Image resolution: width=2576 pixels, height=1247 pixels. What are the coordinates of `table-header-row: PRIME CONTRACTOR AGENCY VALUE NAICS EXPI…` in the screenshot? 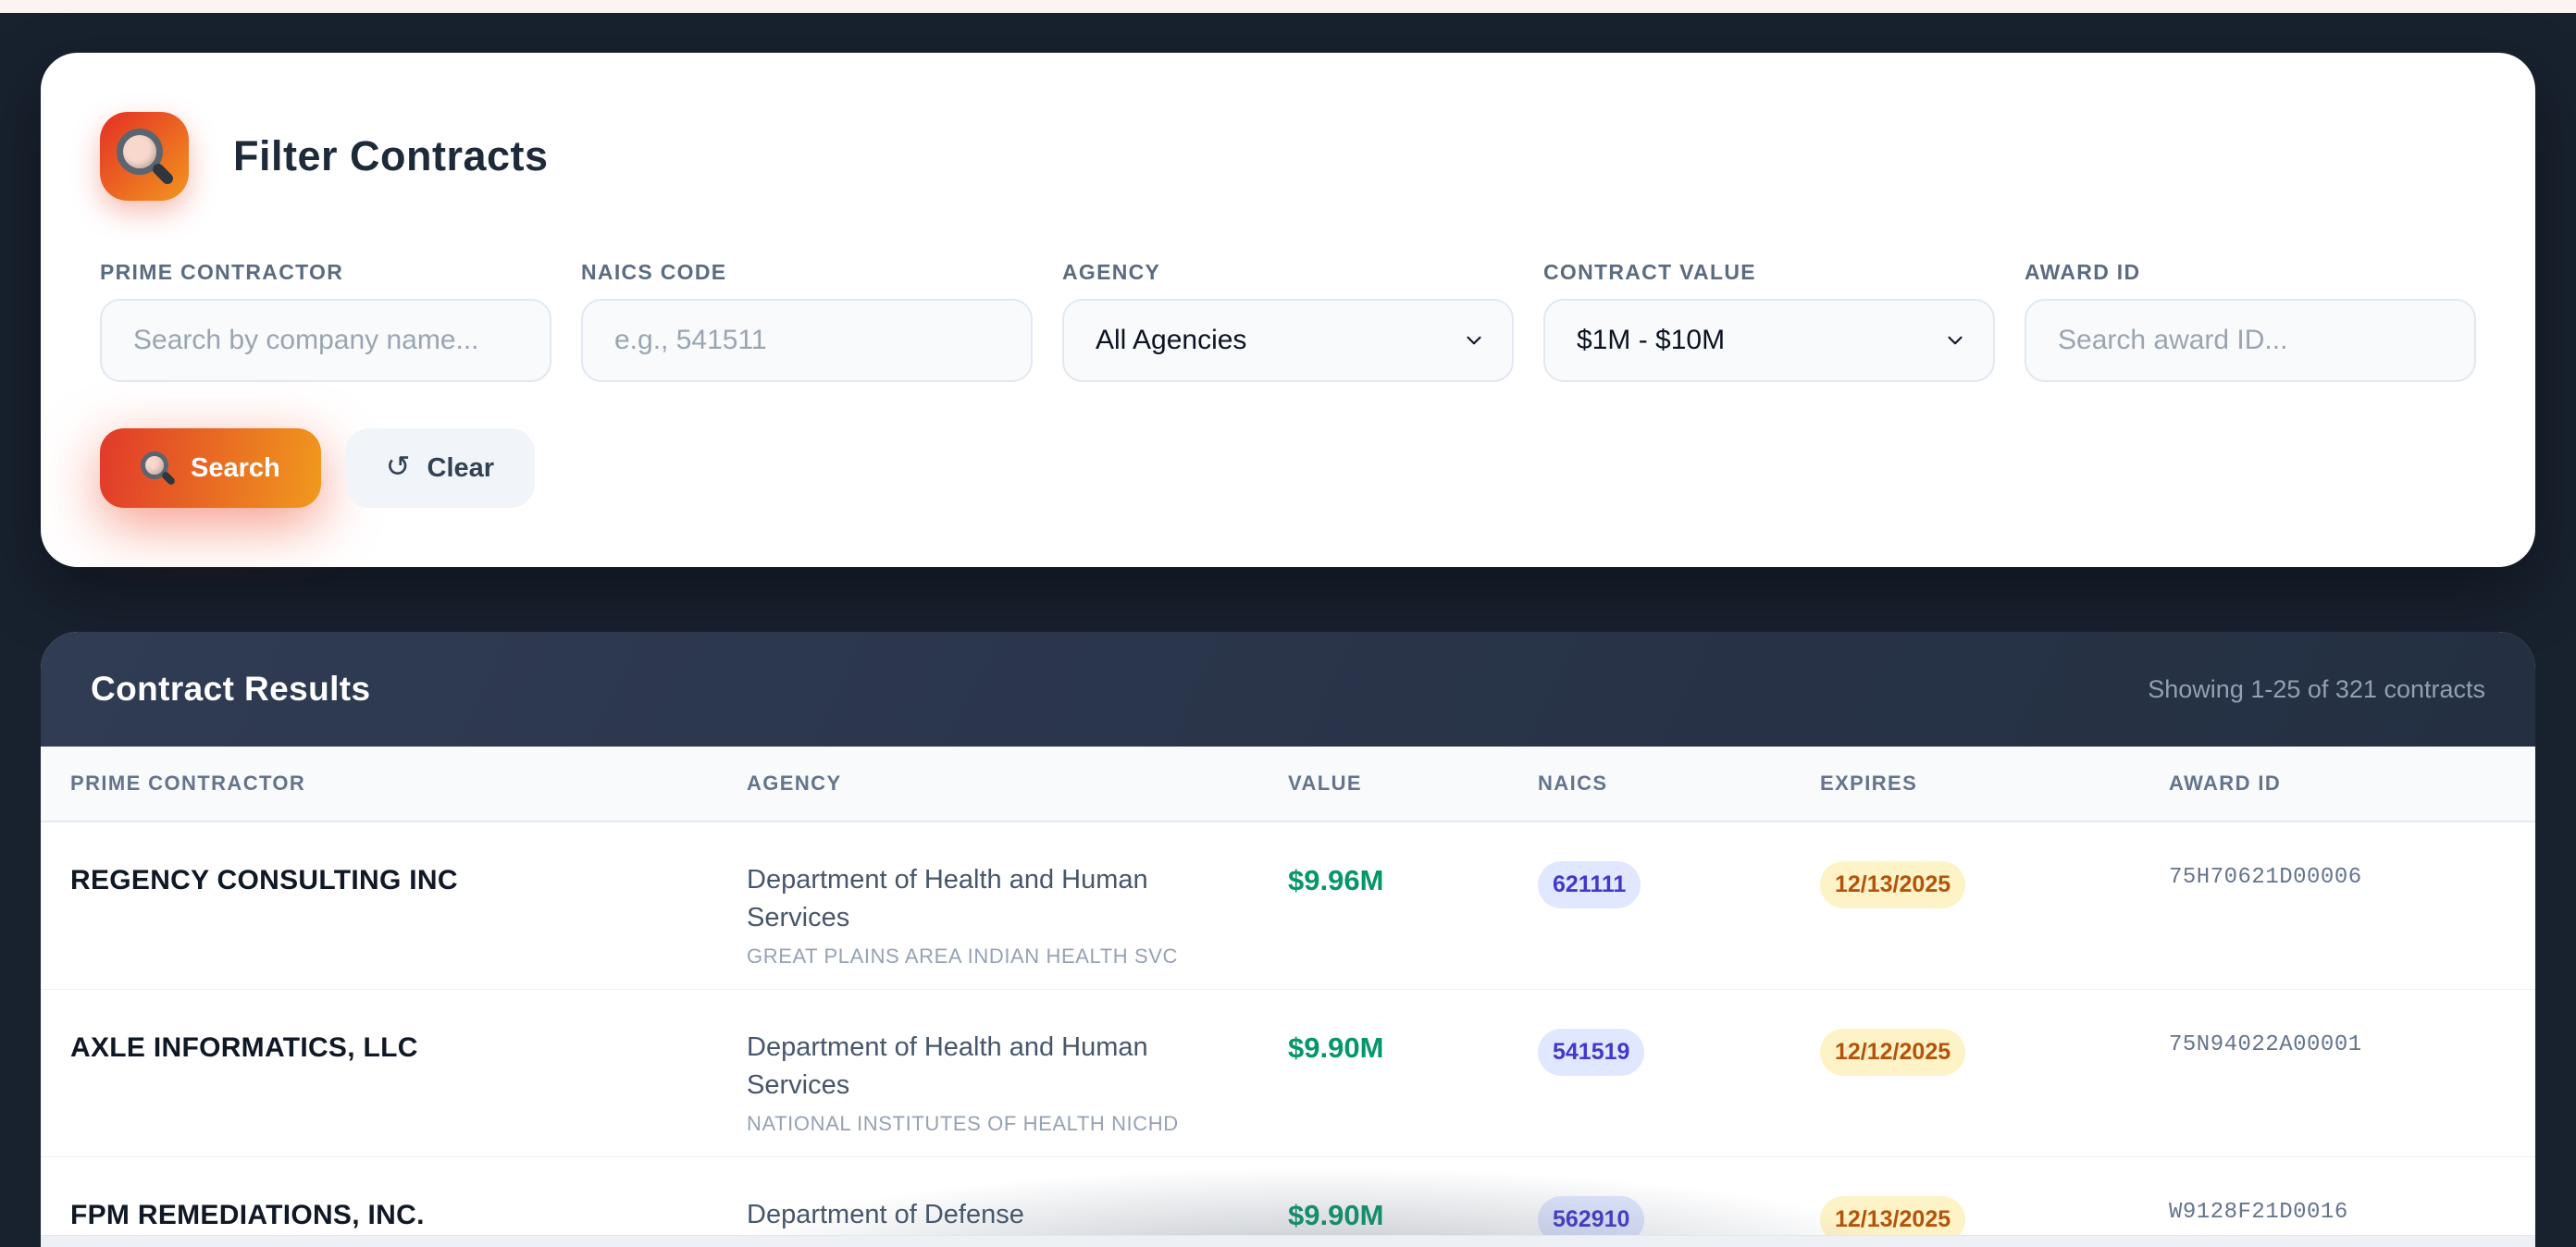 It's located at (1288, 784).